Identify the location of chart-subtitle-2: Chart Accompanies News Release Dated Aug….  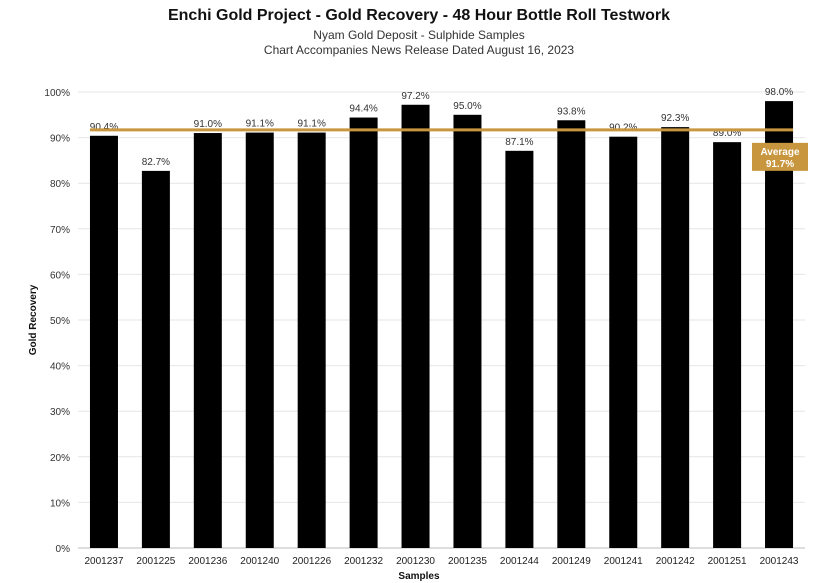
(419, 50).